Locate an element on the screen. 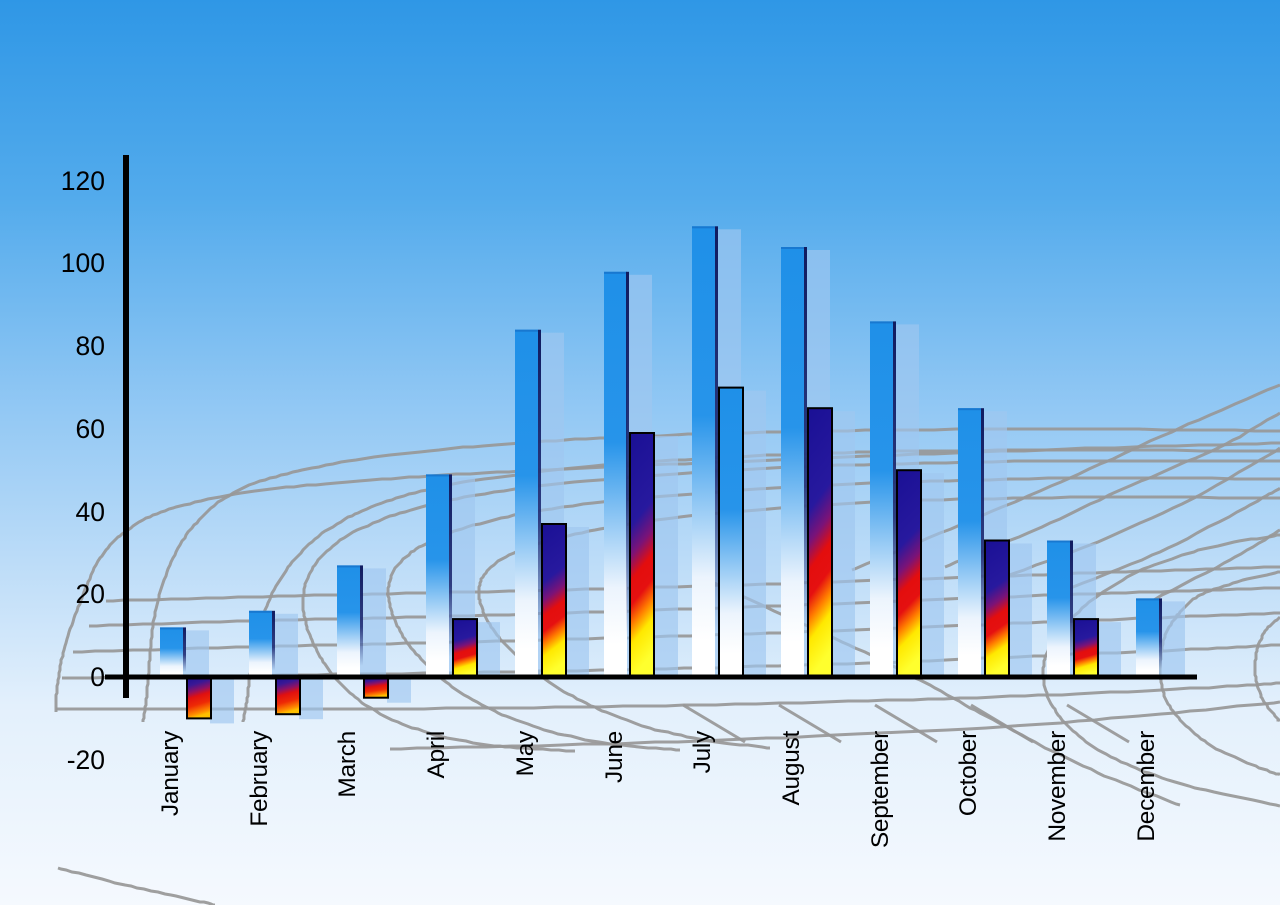 The image size is (1280, 905). svg-text: 40 is located at coordinates (90, 512).